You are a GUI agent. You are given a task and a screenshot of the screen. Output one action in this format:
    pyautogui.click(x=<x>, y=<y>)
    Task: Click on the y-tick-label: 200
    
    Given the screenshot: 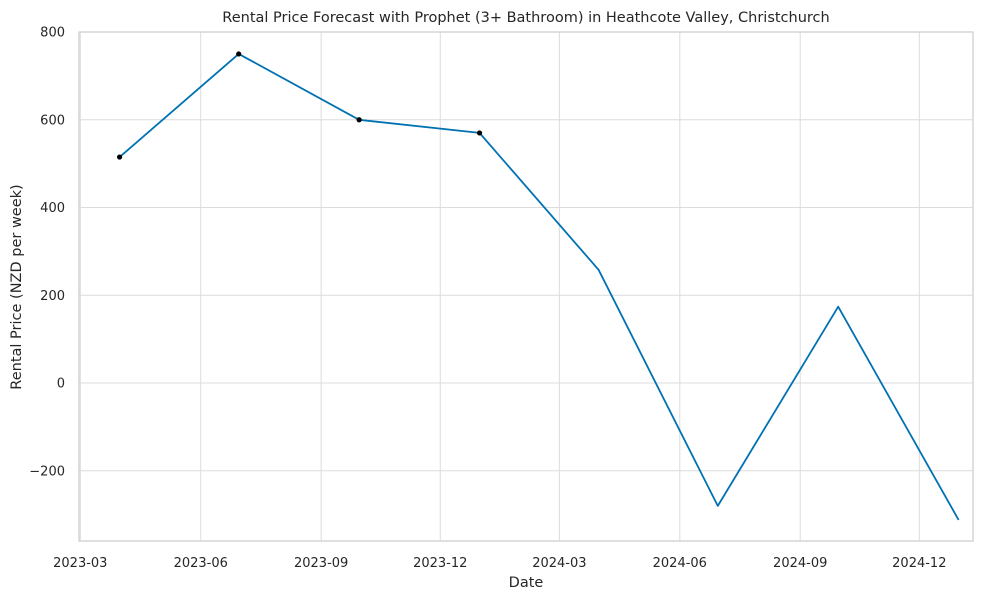 What is the action you would take?
    pyautogui.click(x=52, y=296)
    